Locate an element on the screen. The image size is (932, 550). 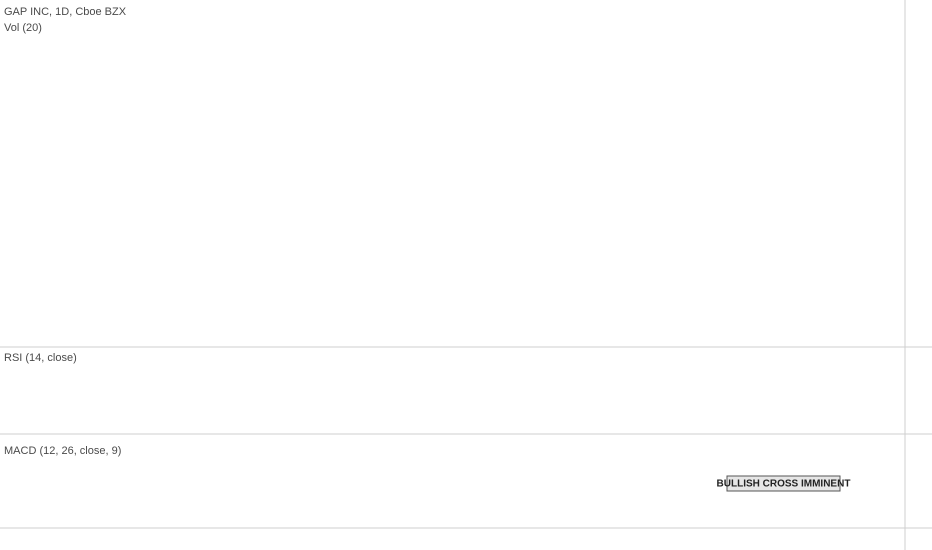
volume-legend: Vol (20) is located at coordinates (23, 28).